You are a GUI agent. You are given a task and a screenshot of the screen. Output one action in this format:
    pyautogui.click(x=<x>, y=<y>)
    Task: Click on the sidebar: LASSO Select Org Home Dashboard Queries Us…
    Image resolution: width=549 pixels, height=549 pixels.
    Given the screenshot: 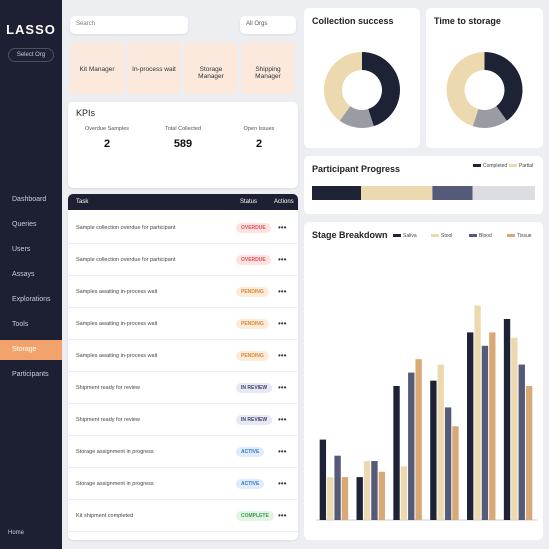 What is the action you would take?
    pyautogui.click(x=31, y=274)
    